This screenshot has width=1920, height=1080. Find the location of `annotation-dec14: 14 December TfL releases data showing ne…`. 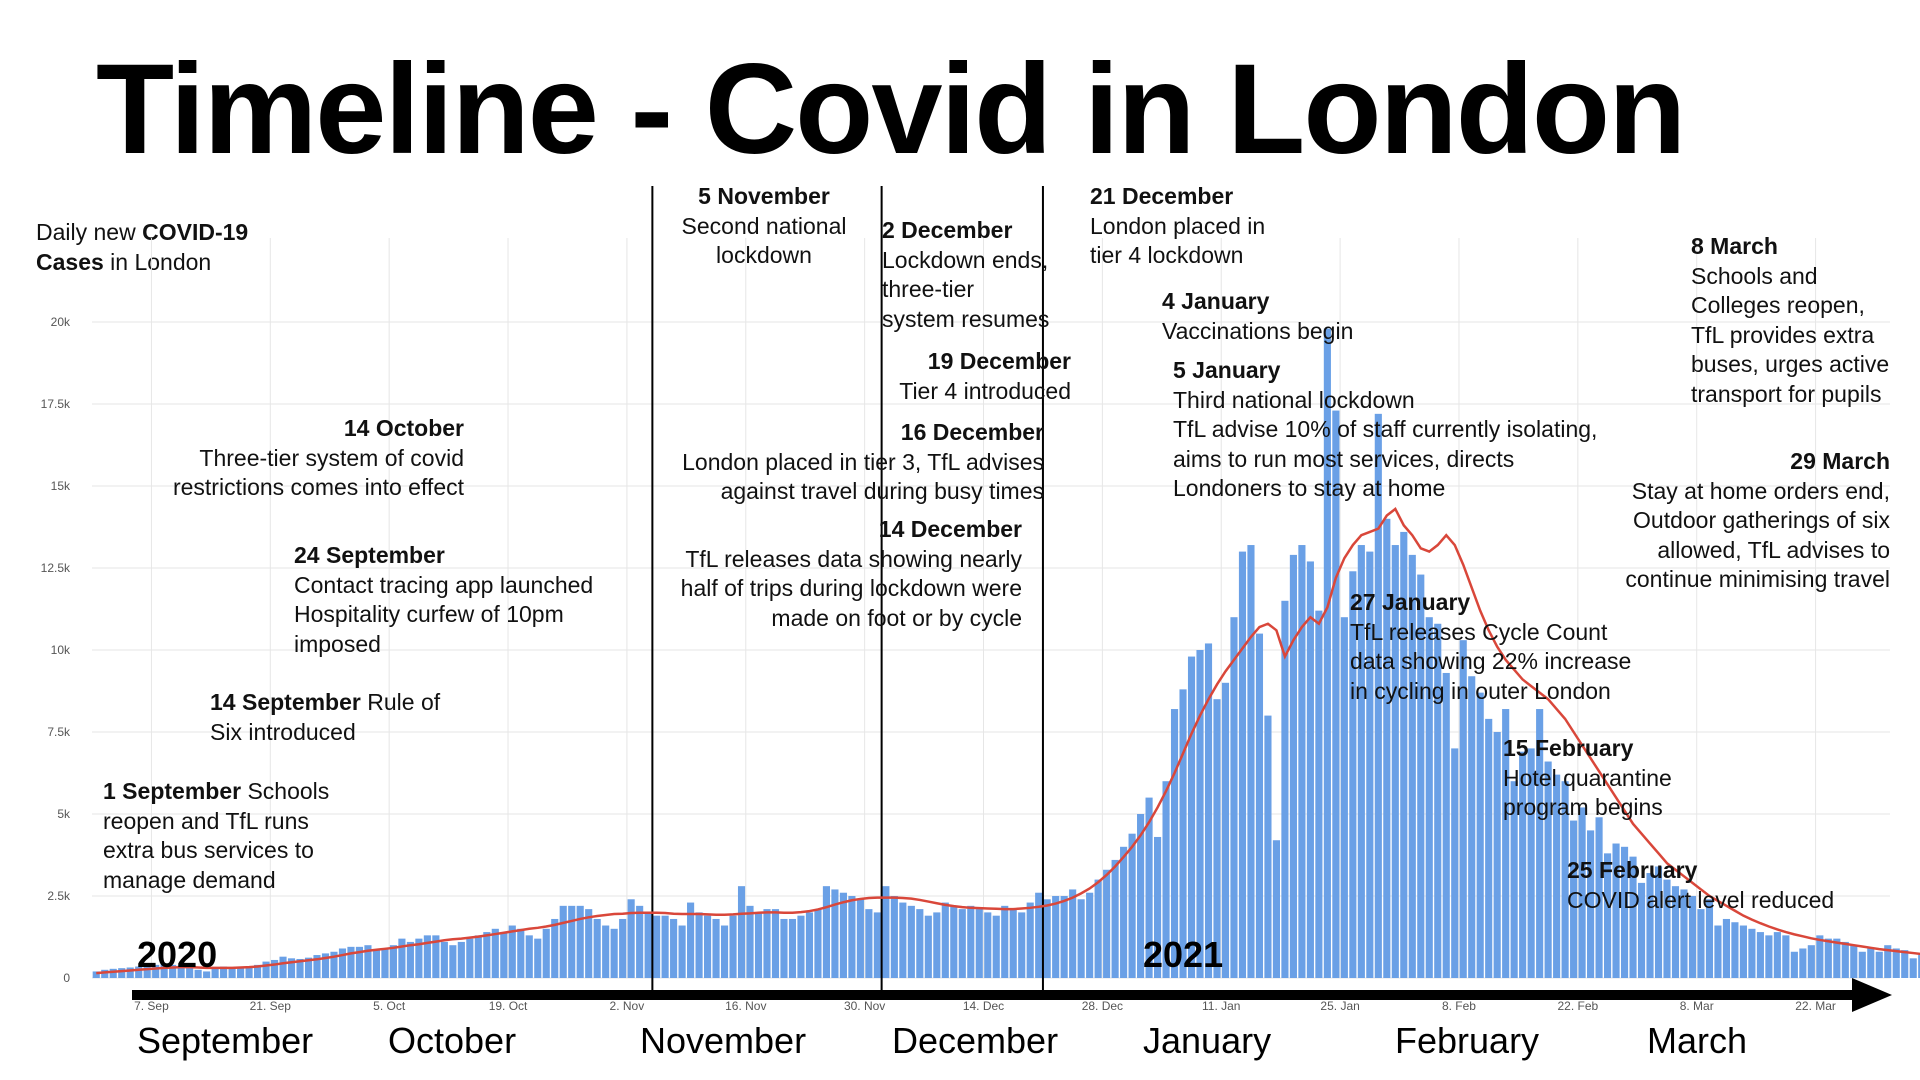

annotation-dec14: 14 December TfL releases data showing ne… is located at coordinates (851, 573).